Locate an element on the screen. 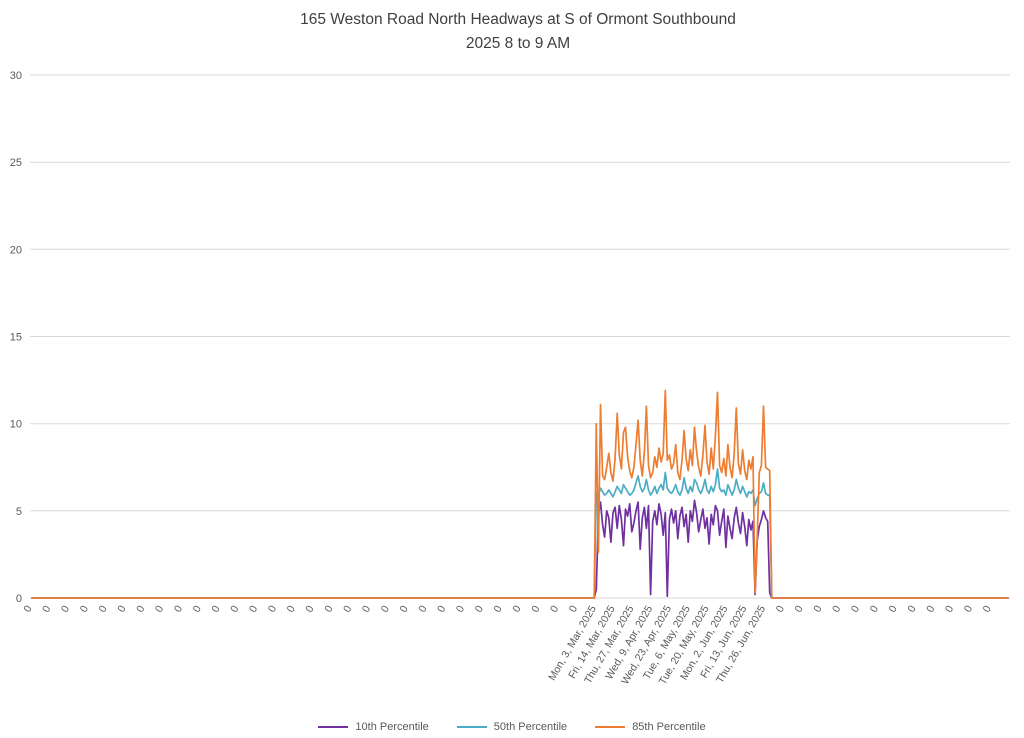  y-tick-label: 0 is located at coordinates (19, 599).